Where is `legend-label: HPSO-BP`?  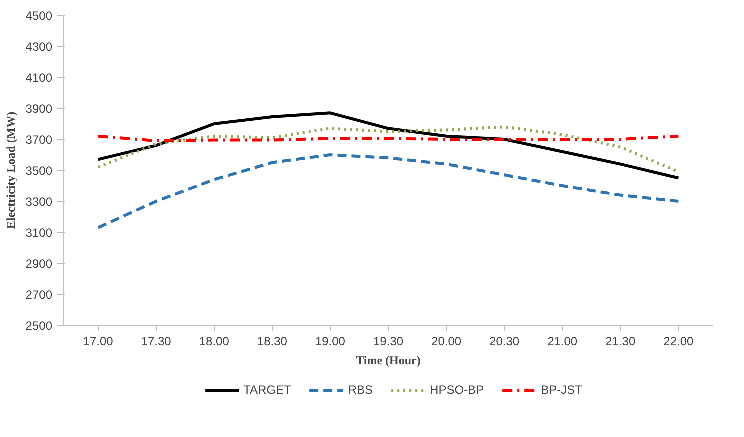 legend-label: HPSO-BP is located at coordinates (457, 390).